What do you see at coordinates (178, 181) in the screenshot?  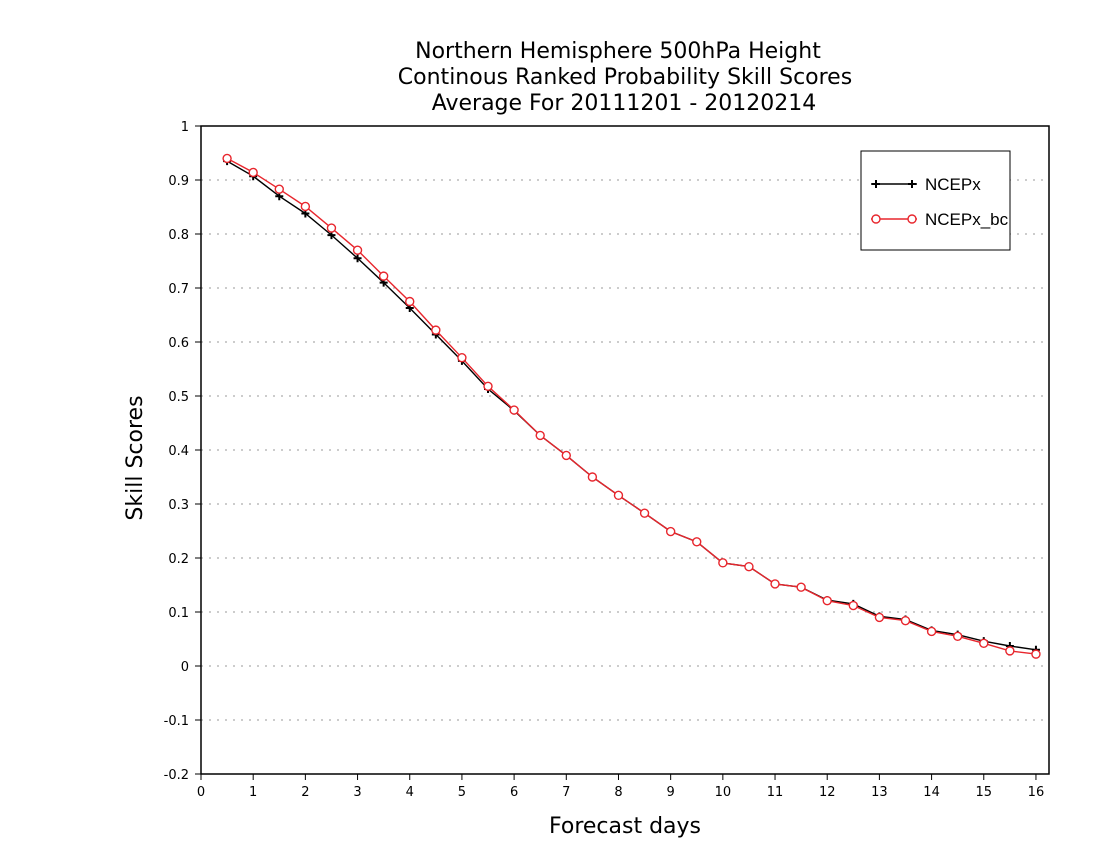 I see `y-tick-label: 0.9` at bounding box center [178, 181].